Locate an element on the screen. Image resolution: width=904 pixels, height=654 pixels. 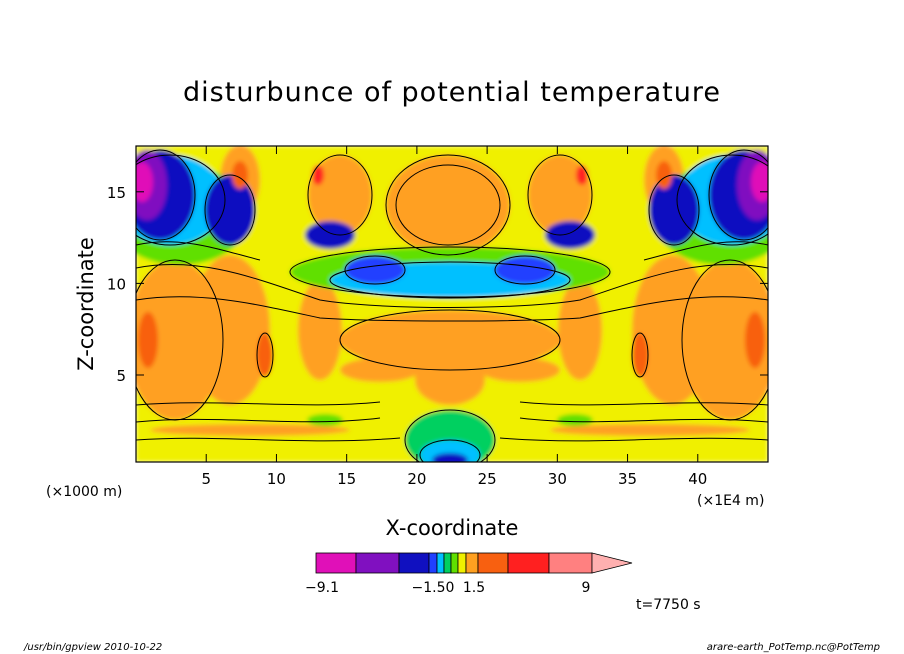
colorbar-tick-label: 1.5 is located at coordinates (474, 588).